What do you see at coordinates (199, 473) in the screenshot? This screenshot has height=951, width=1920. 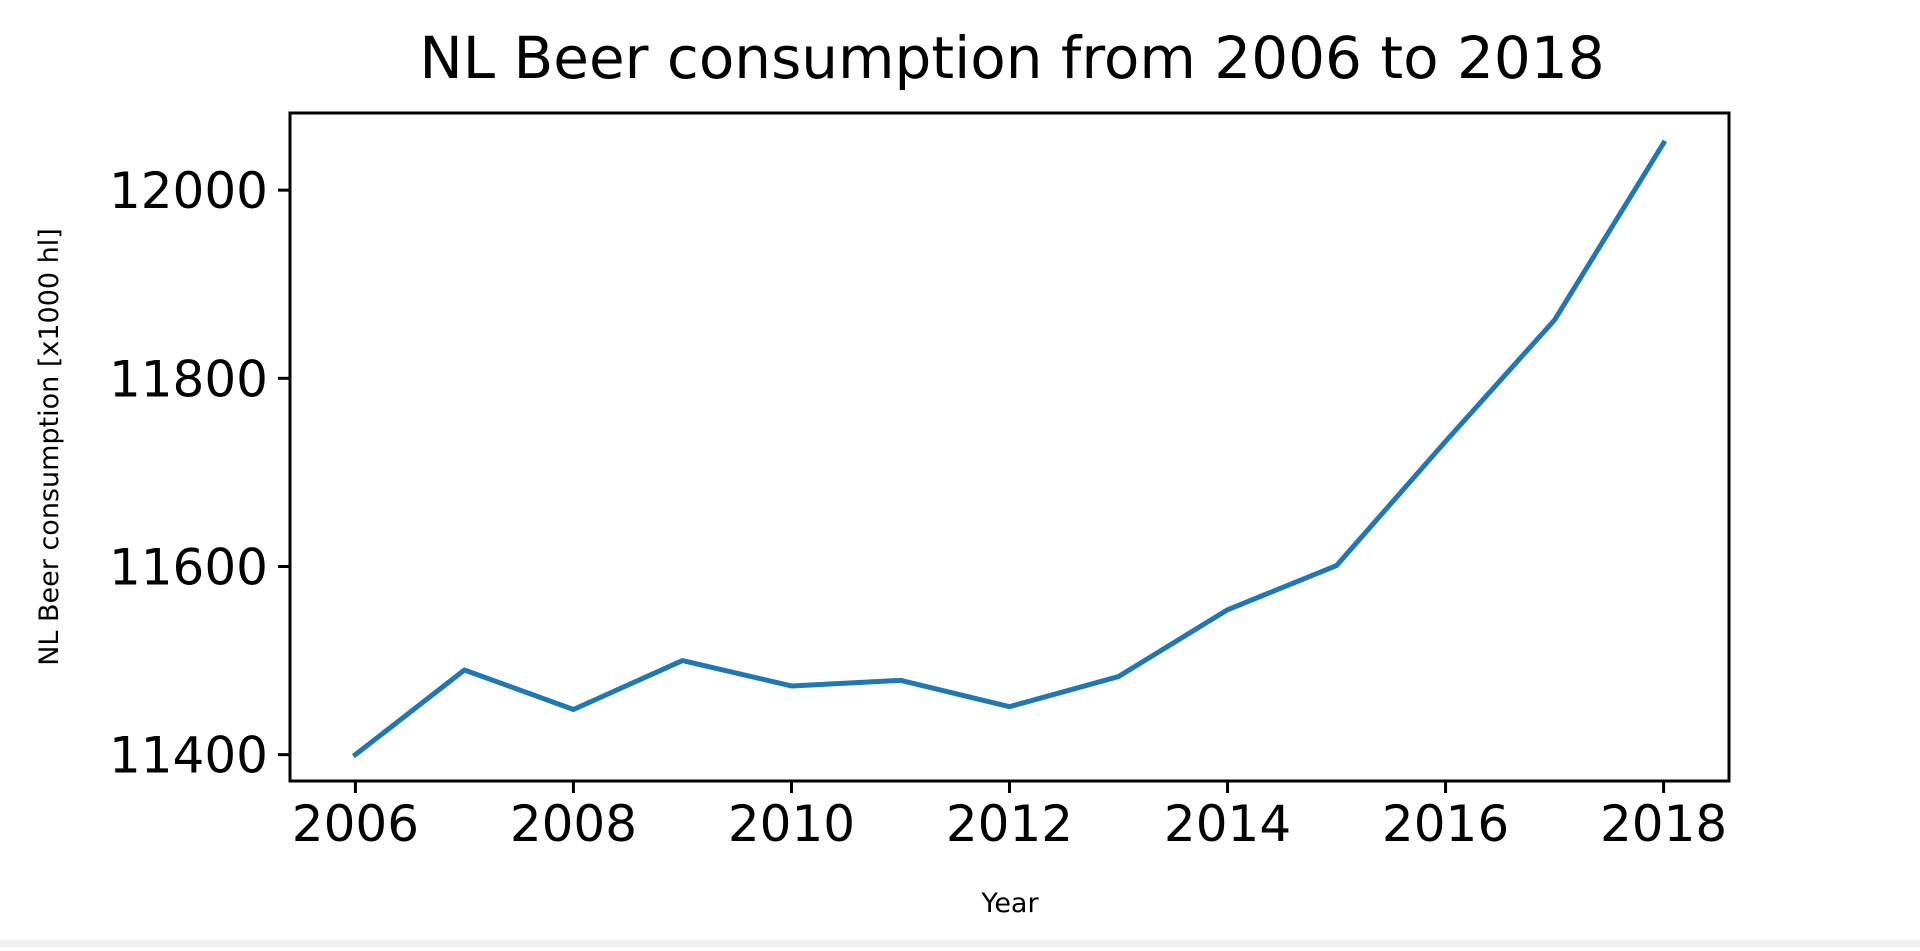 I see `y-axis: 11400 11600 11800 12000` at bounding box center [199, 473].